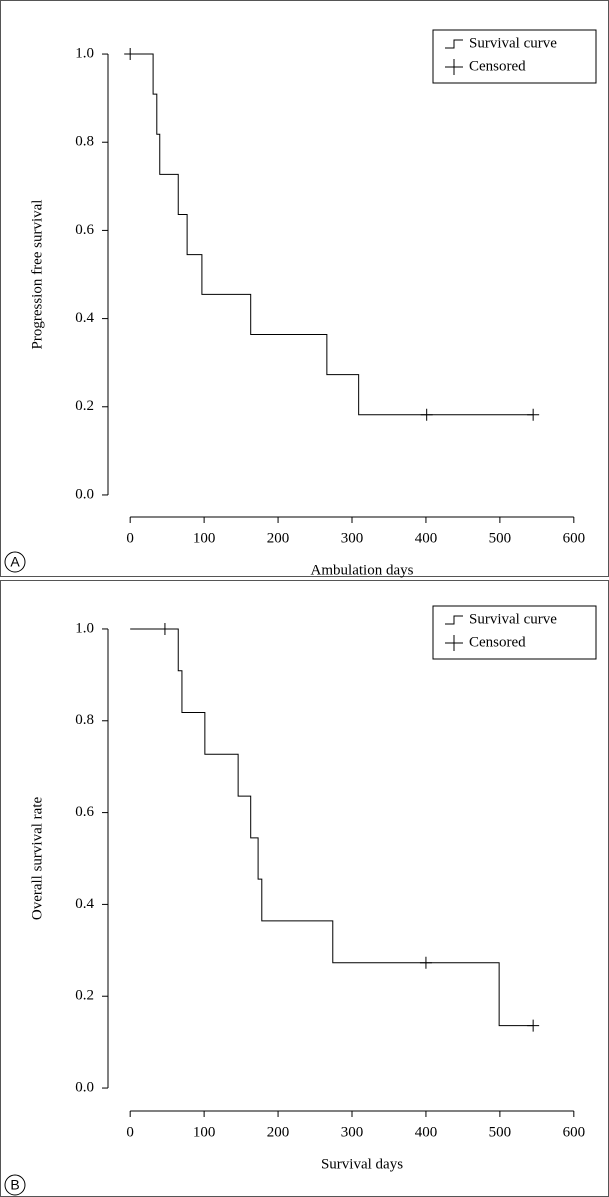 Image resolution: width=609 pixels, height=1197 pixels. I want to click on x-axis-label: Ambulation days, so click(362, 570).